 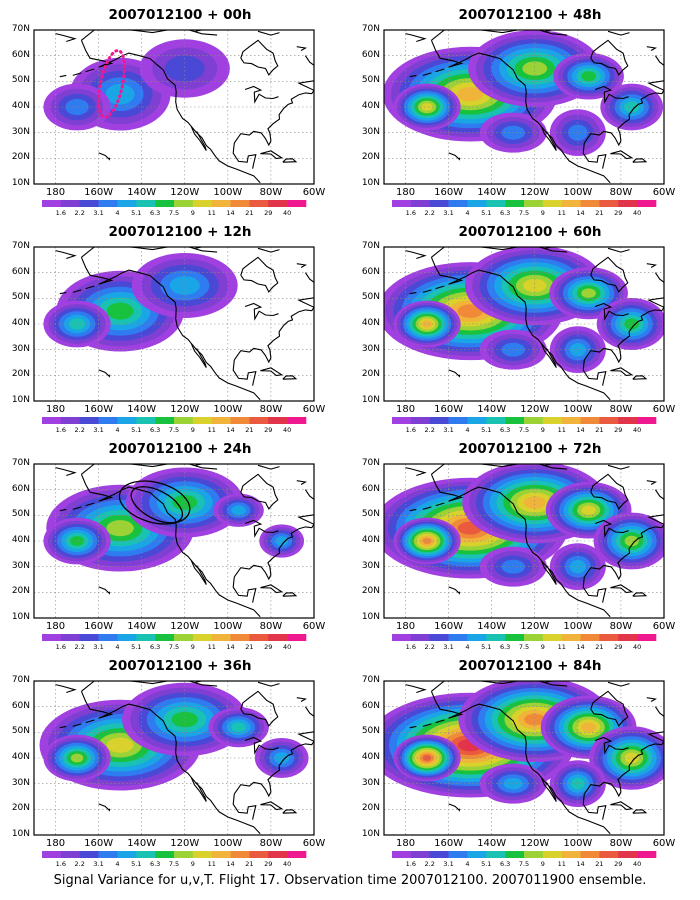 What do you see at coordinates (405, 843) in the screenshot?
I see `lon-label: 180` at bounding box center [405, 843].